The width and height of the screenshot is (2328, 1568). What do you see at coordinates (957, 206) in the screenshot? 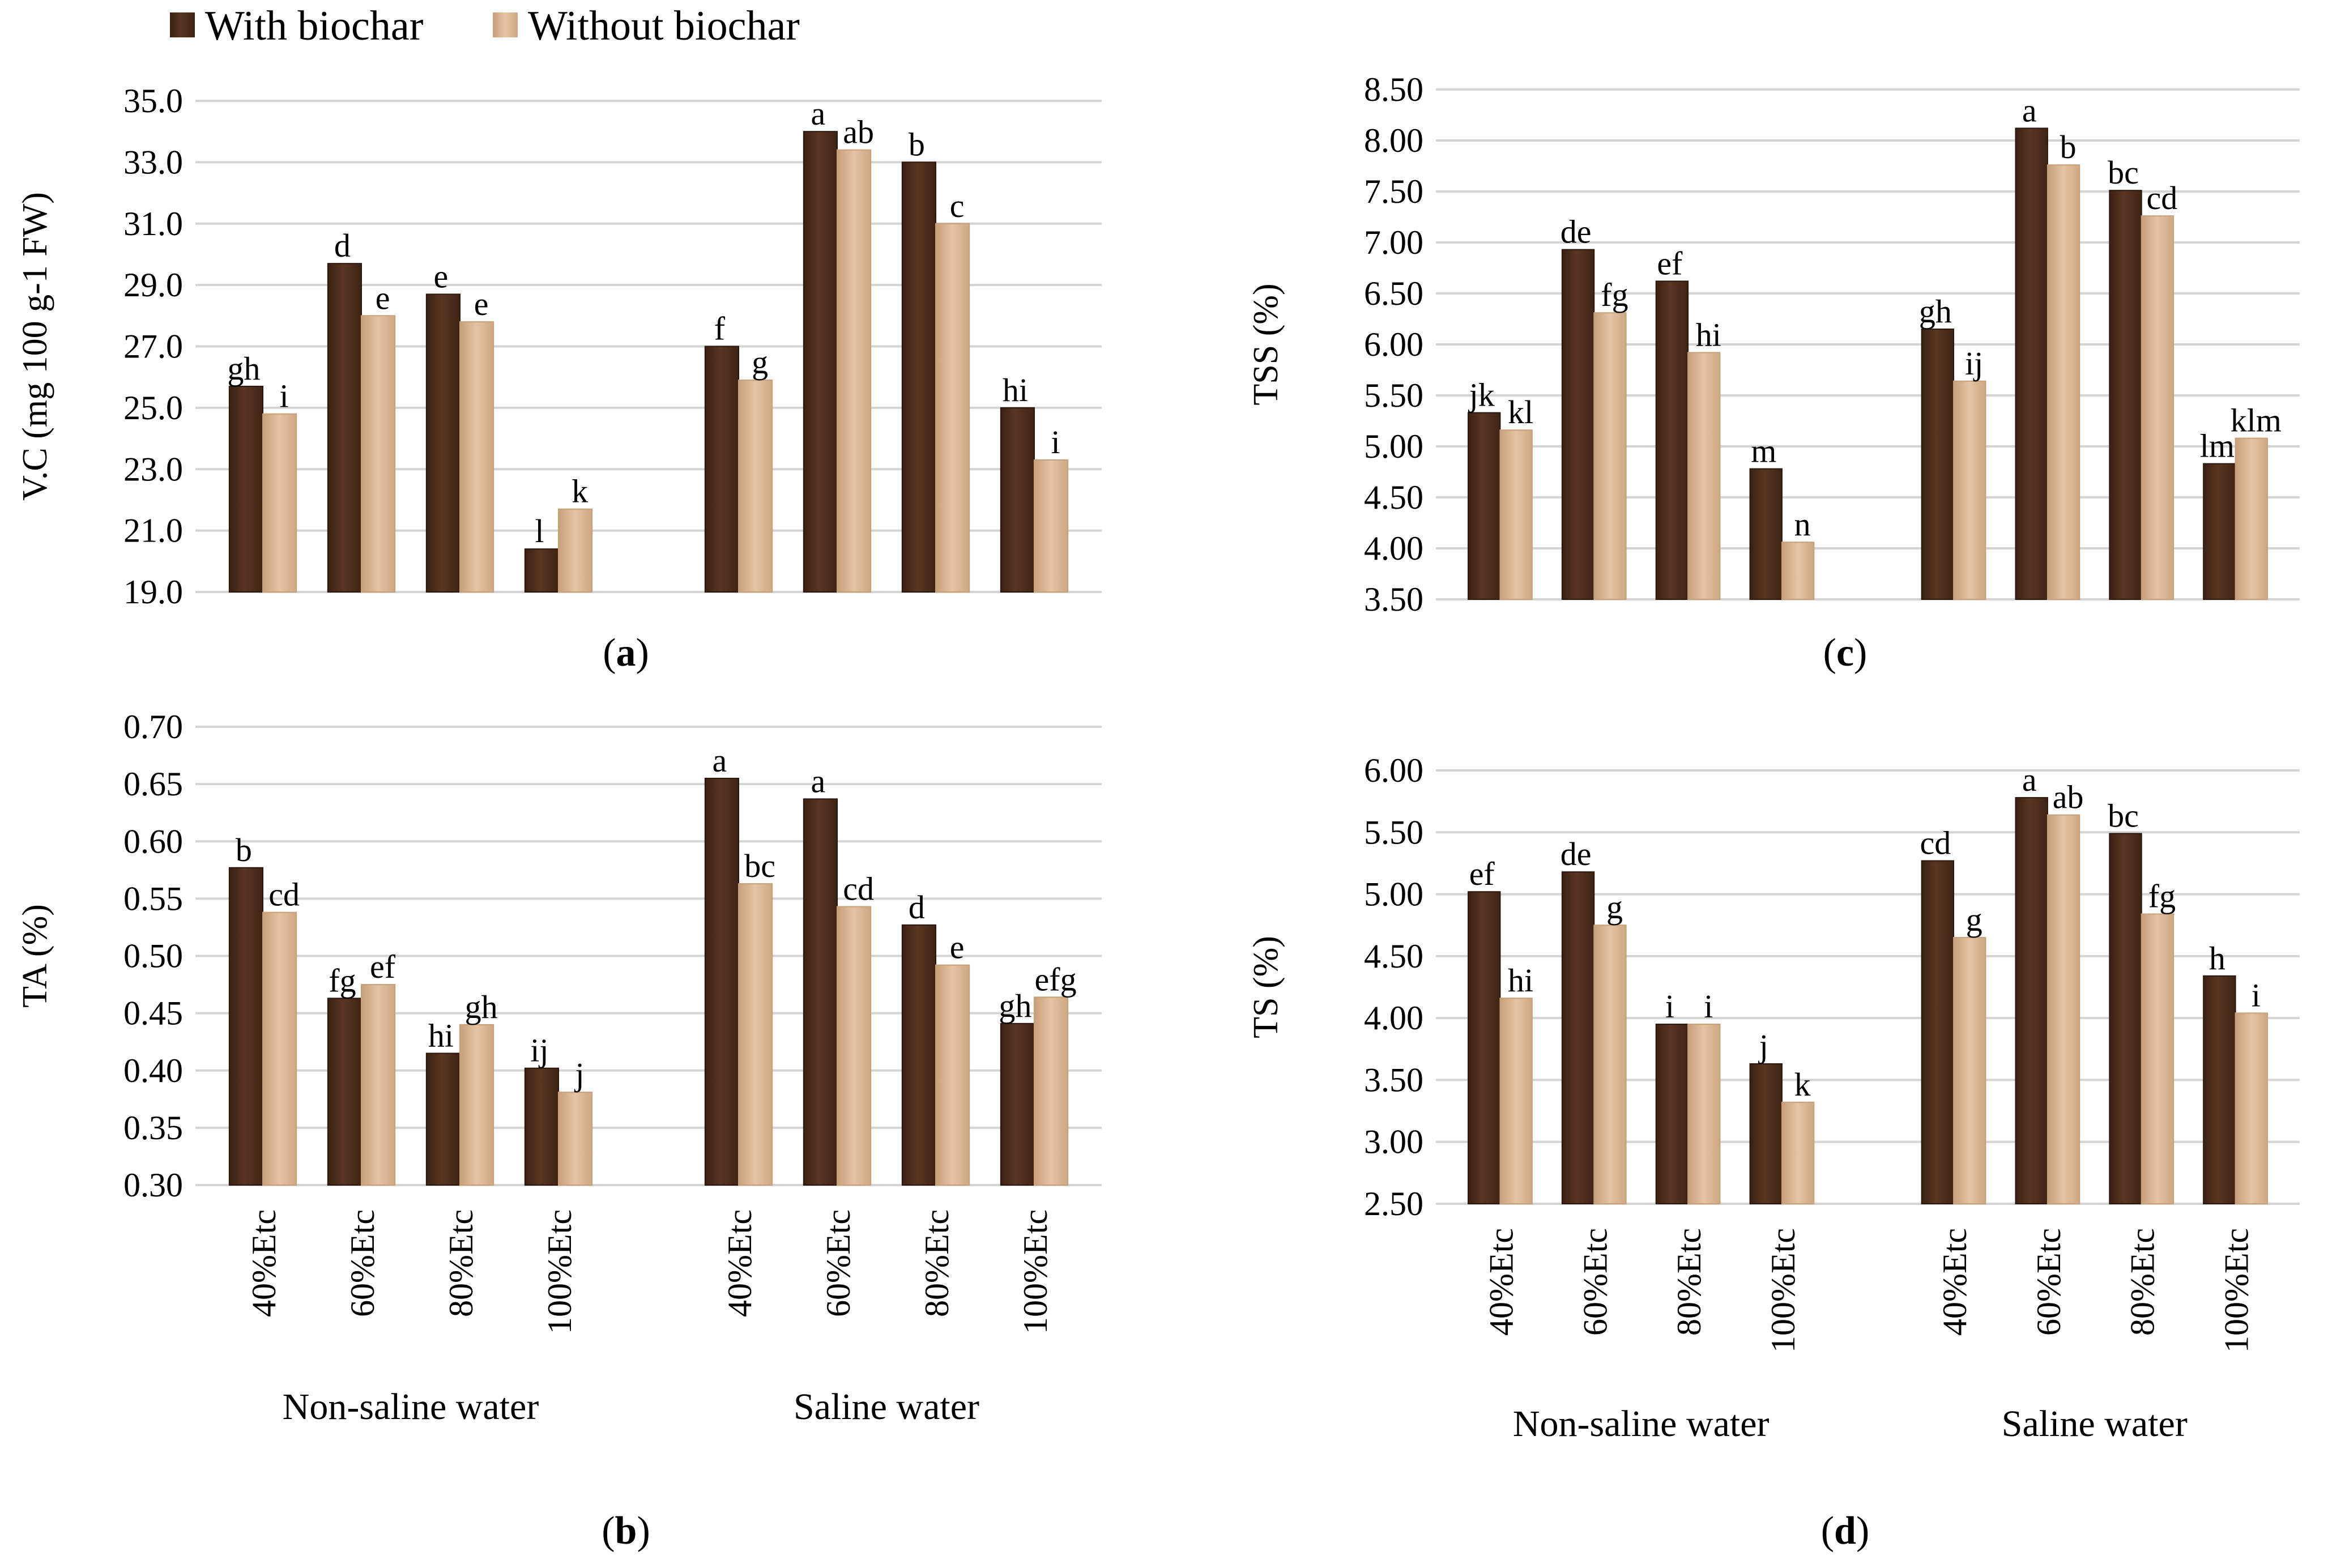
I see `significance-label: c` at bounding box center [957, 206].